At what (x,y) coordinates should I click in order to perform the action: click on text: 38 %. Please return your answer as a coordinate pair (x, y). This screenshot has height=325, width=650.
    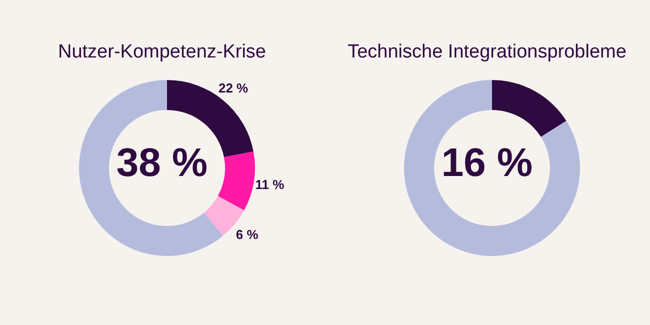
    Looking at the image, I should click on (162, 163).